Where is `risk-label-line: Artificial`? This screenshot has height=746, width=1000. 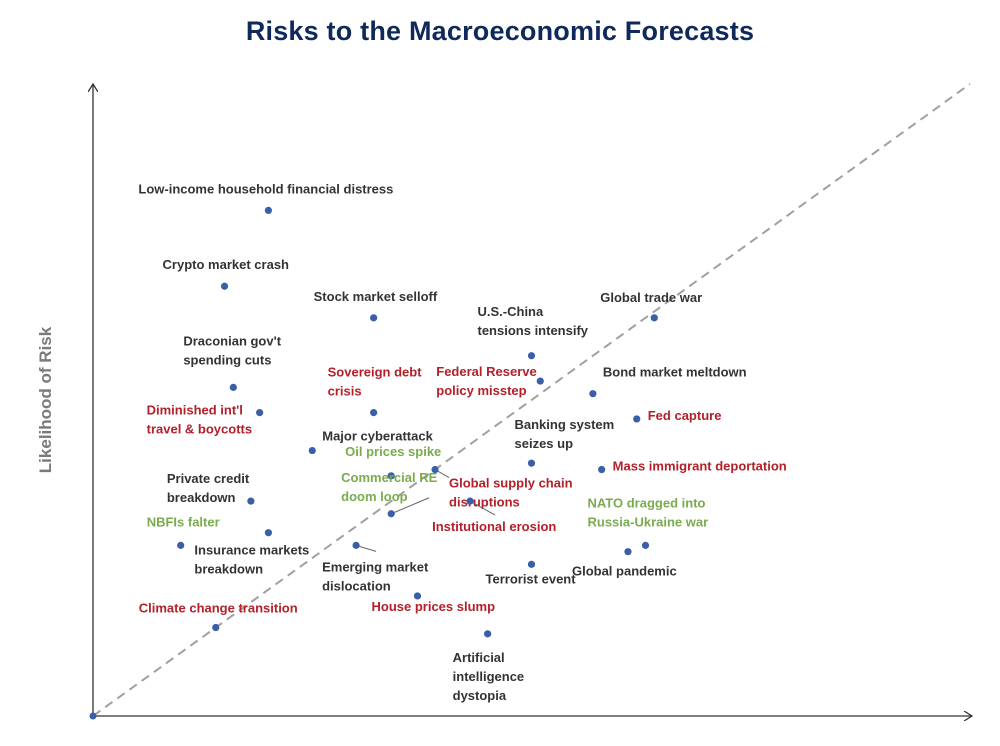
risk-label-line: Artificial is located at coordinates (479, 657).